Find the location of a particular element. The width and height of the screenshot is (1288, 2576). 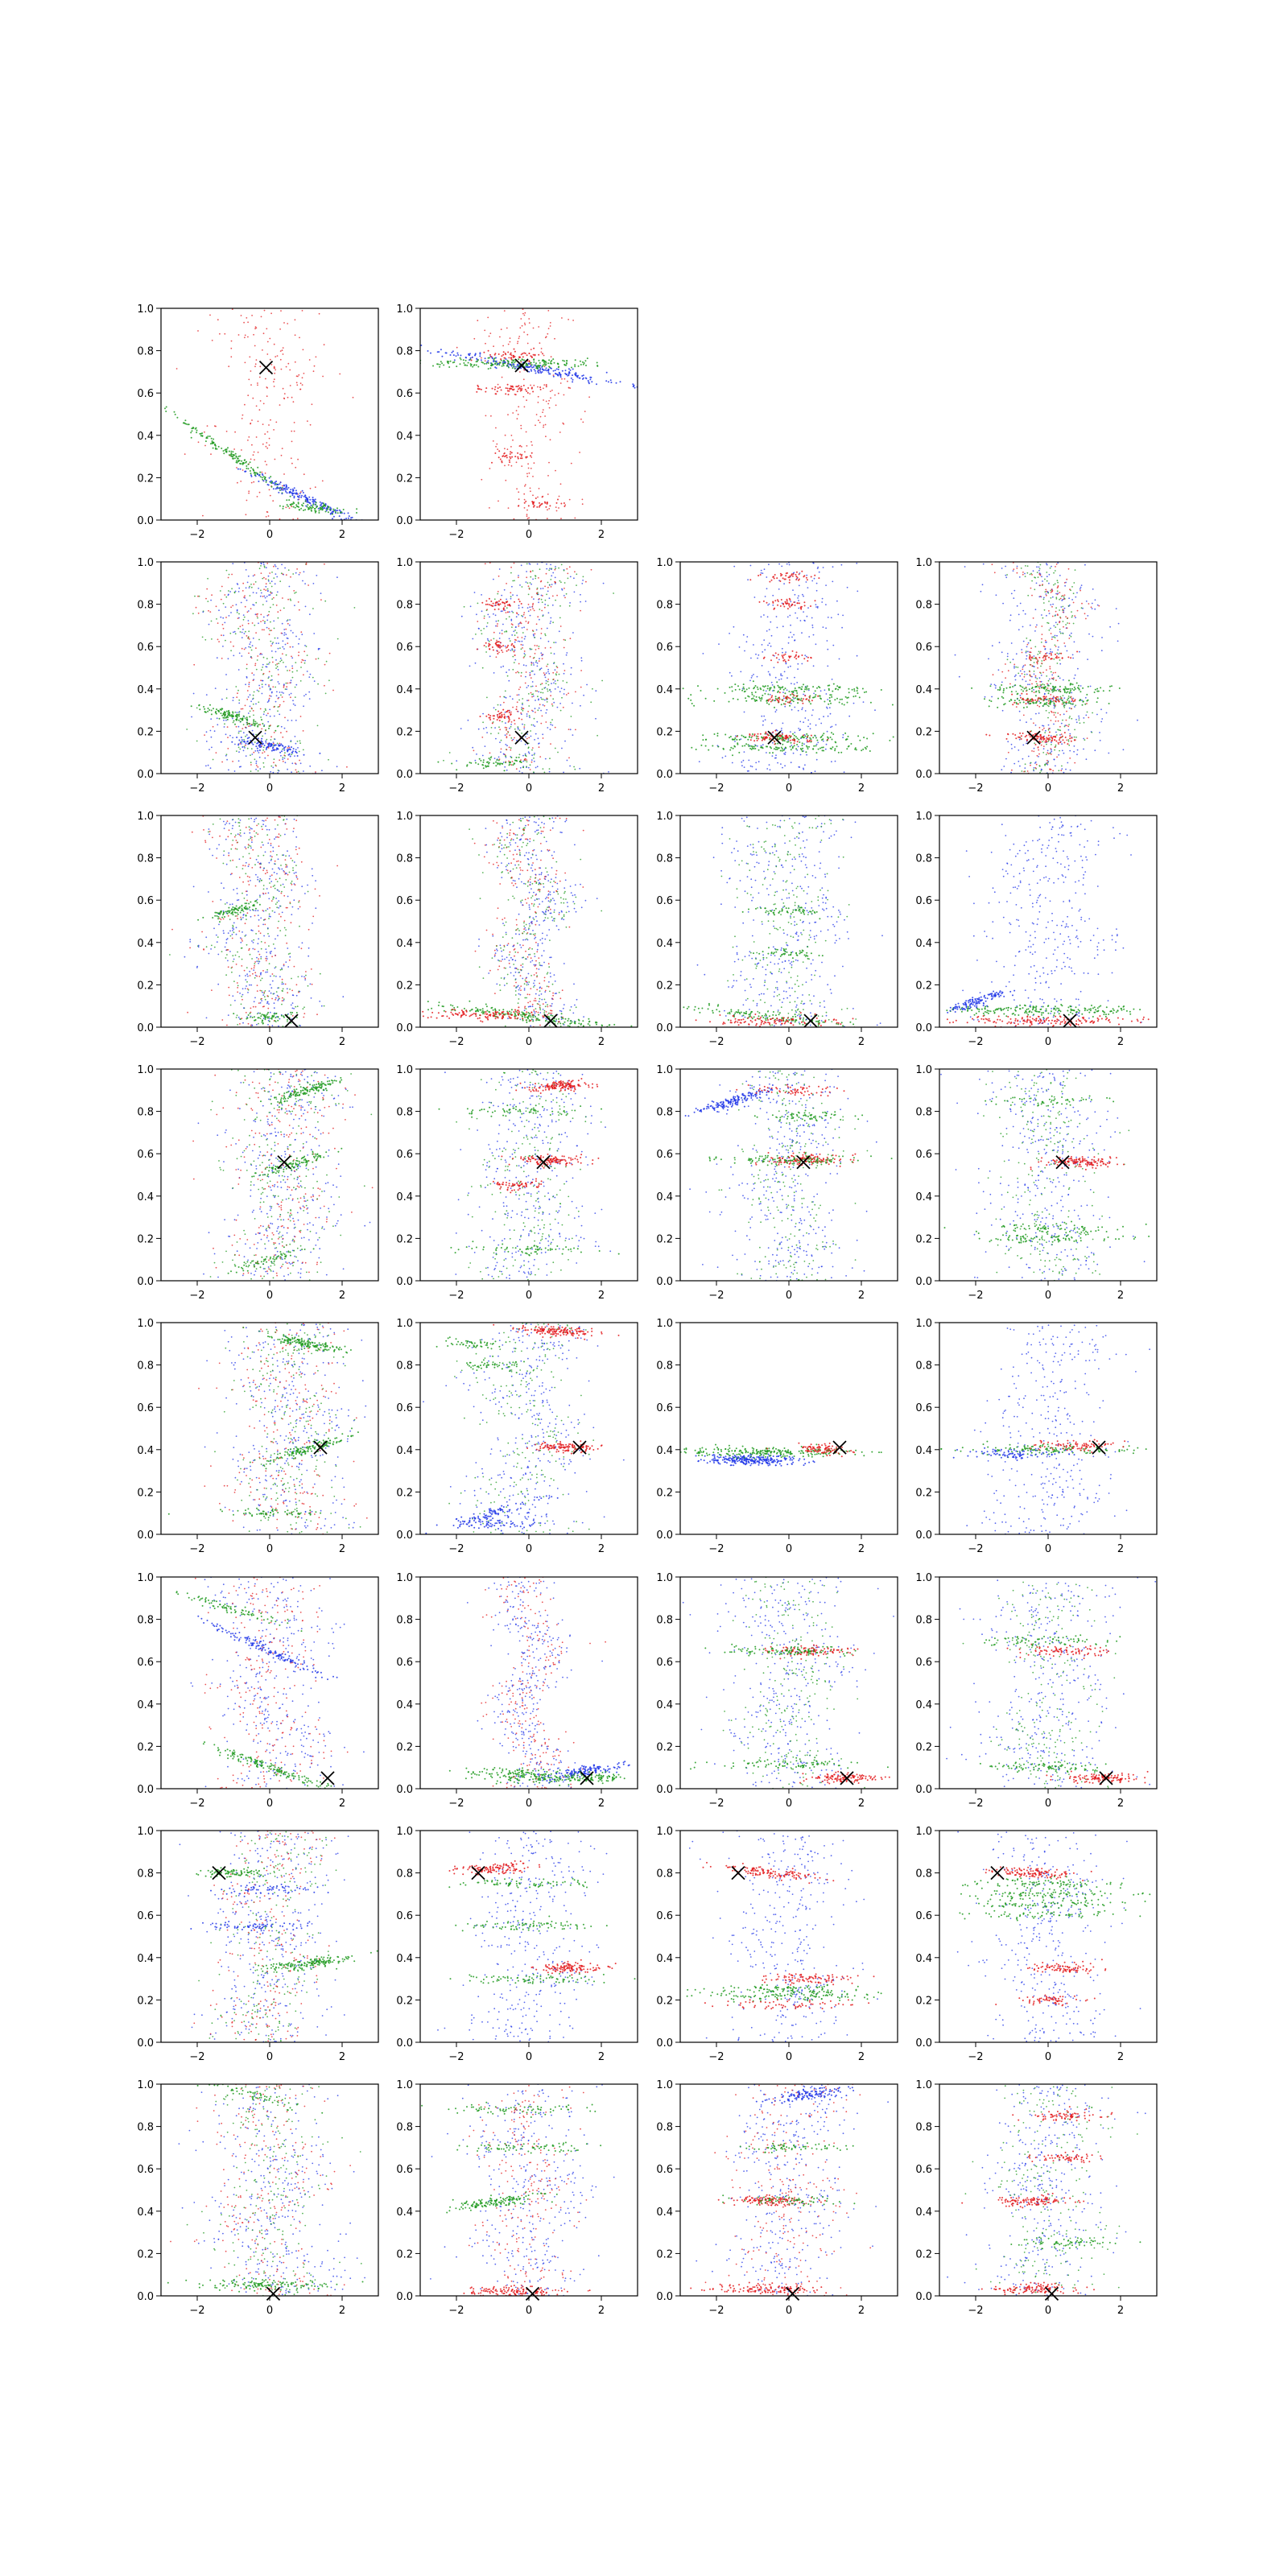

x-tick-label: −2 is located at coordinates (456, 788).